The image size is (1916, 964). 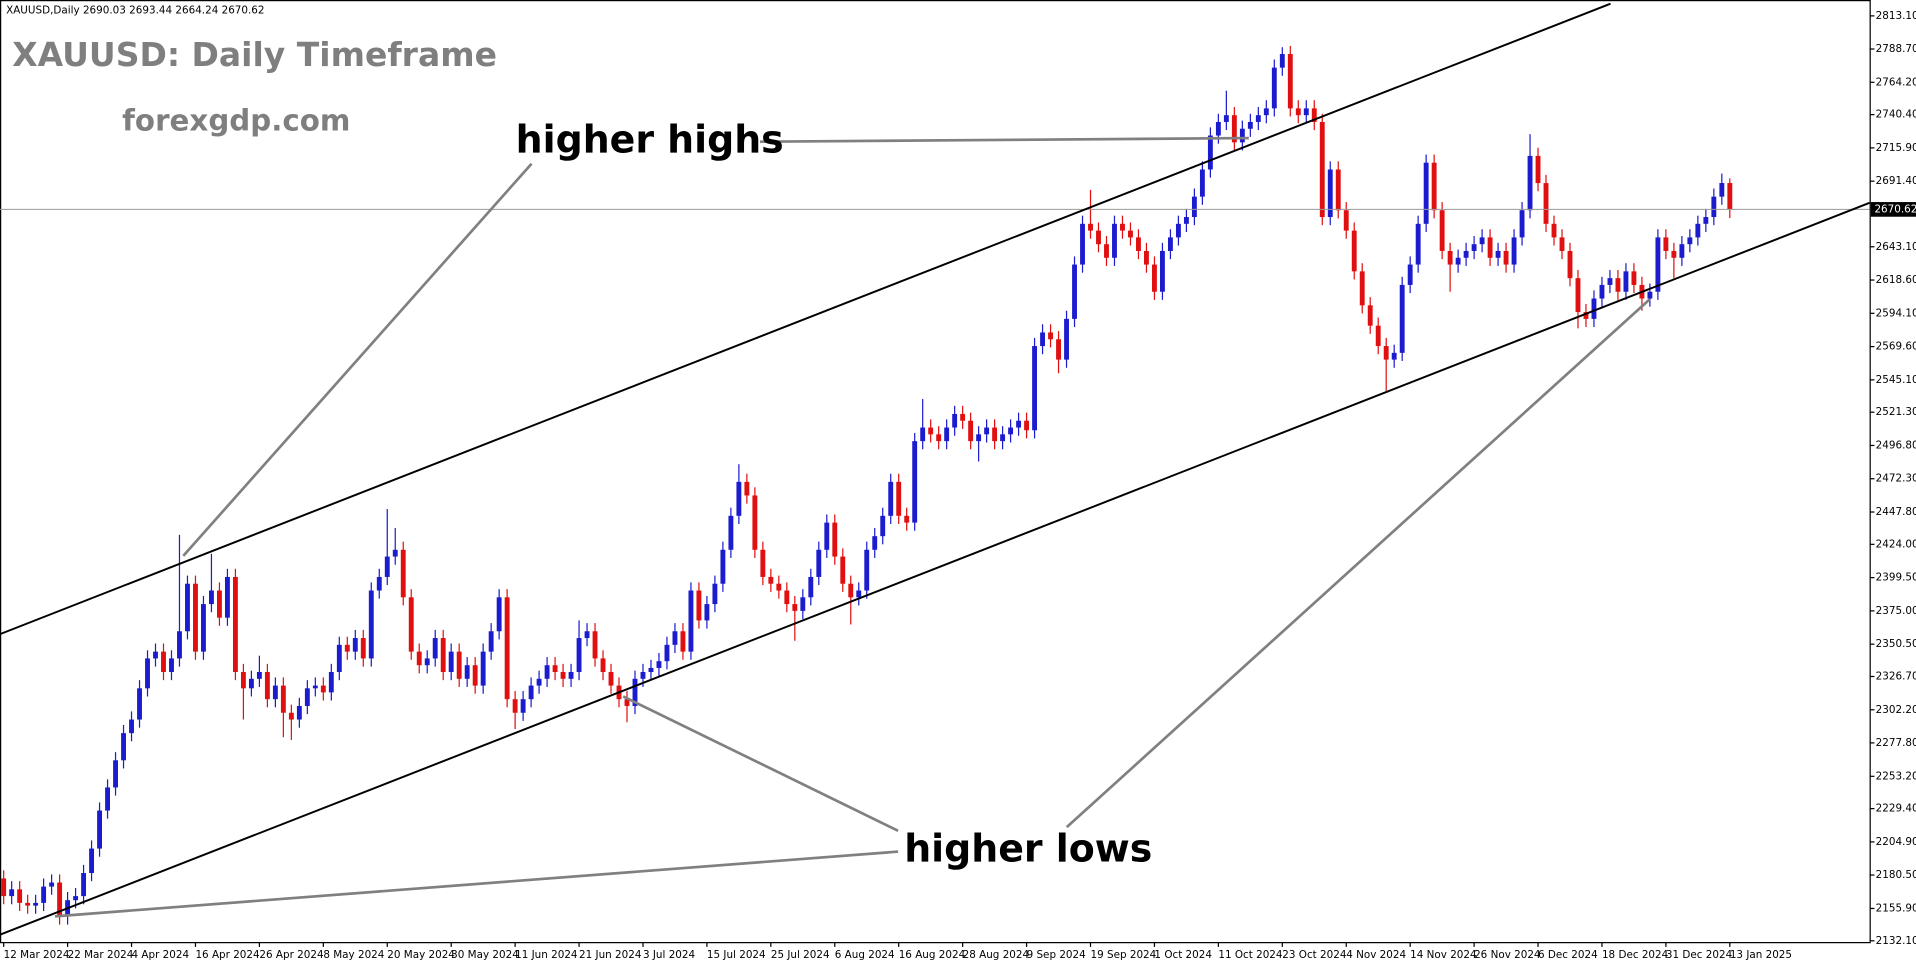 What do you see at coordinates (1896, 842) in the screenshot?
I see `y-tick-label: 2204.90` at bounding box center [1896, 842].